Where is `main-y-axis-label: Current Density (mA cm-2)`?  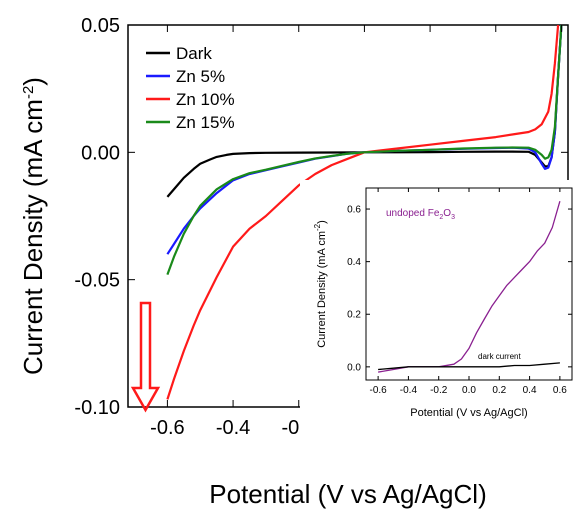
main-y-axis-label: Current Density (mA cm-2) is located at coordinates (33, 226).